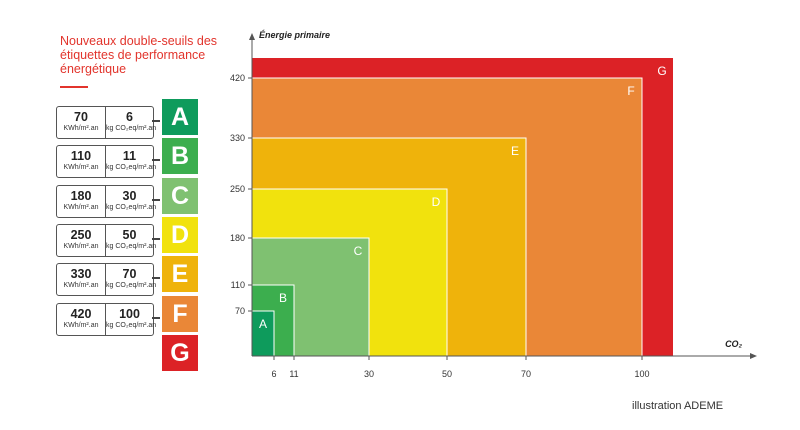  I want to click on threshold-box: 250 KWh/m².an 50 kg CO₂eq/m².an, so click(106, 240).